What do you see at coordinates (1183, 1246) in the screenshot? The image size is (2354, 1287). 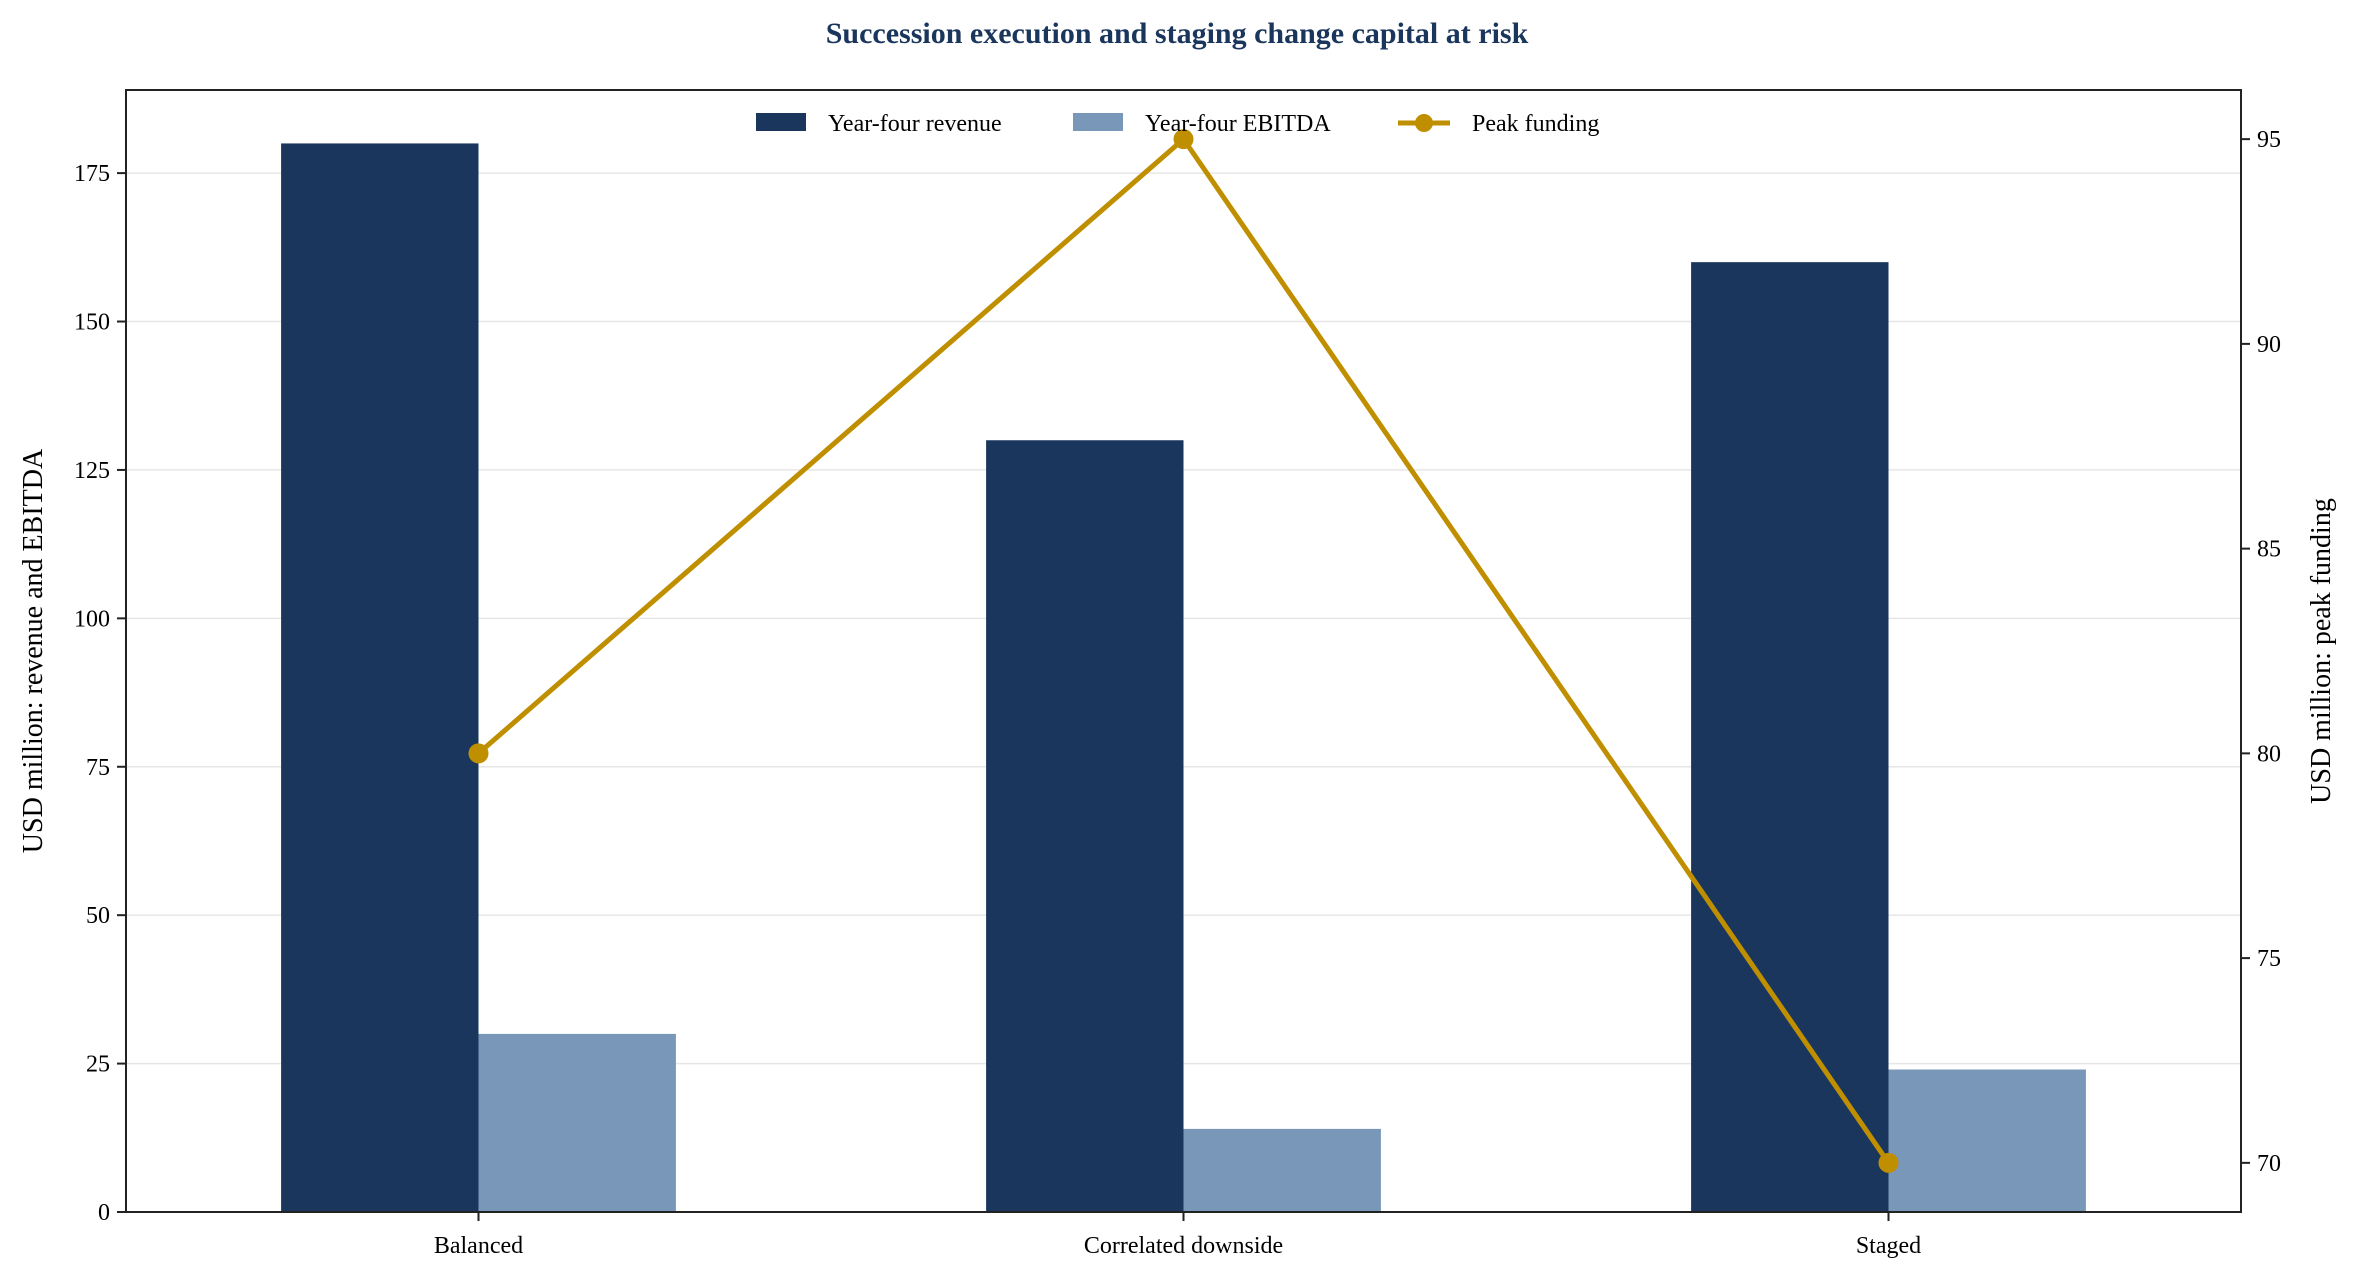 I see `x-tick-label: Correlated downside` at bounding box center [1183, 1246].